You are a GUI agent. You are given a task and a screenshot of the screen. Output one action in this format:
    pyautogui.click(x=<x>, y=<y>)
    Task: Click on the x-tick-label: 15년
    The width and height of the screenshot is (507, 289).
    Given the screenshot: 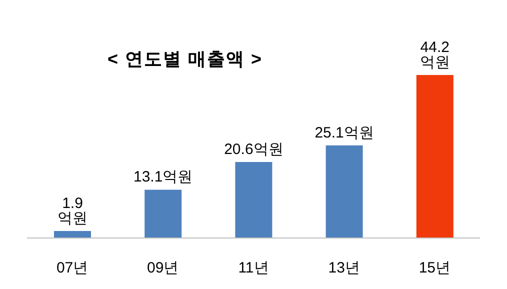 What is the action you would take?
    pyautogui.click(x=434, y=268)
    